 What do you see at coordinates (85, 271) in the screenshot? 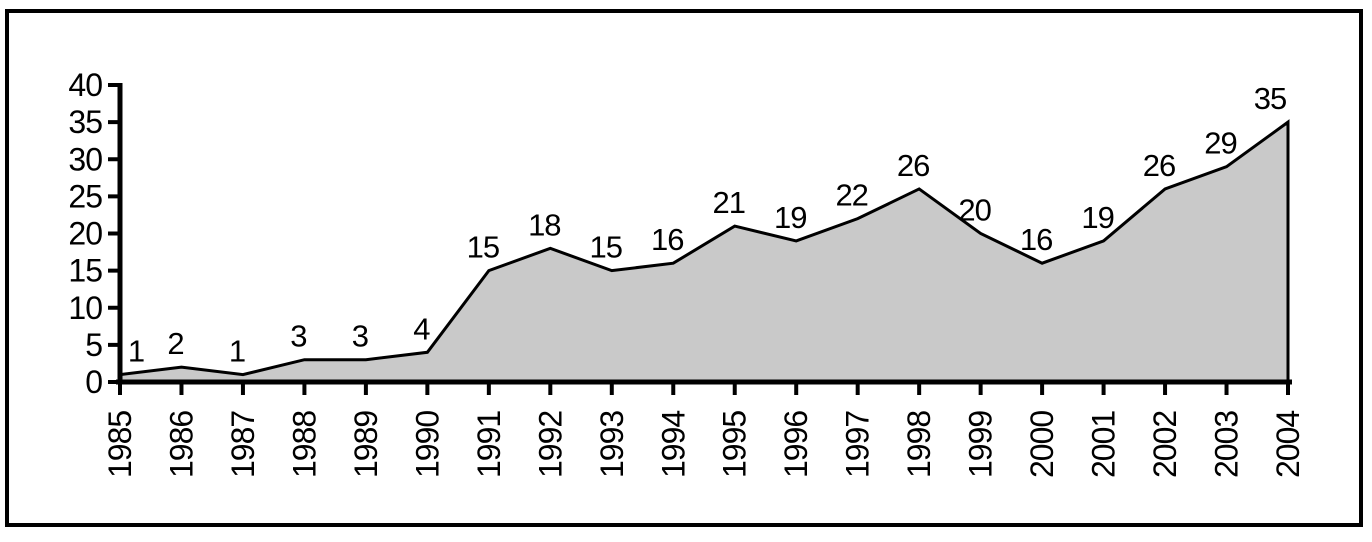
I see `y-tick-label: 15` at bounding box center [85, 271].